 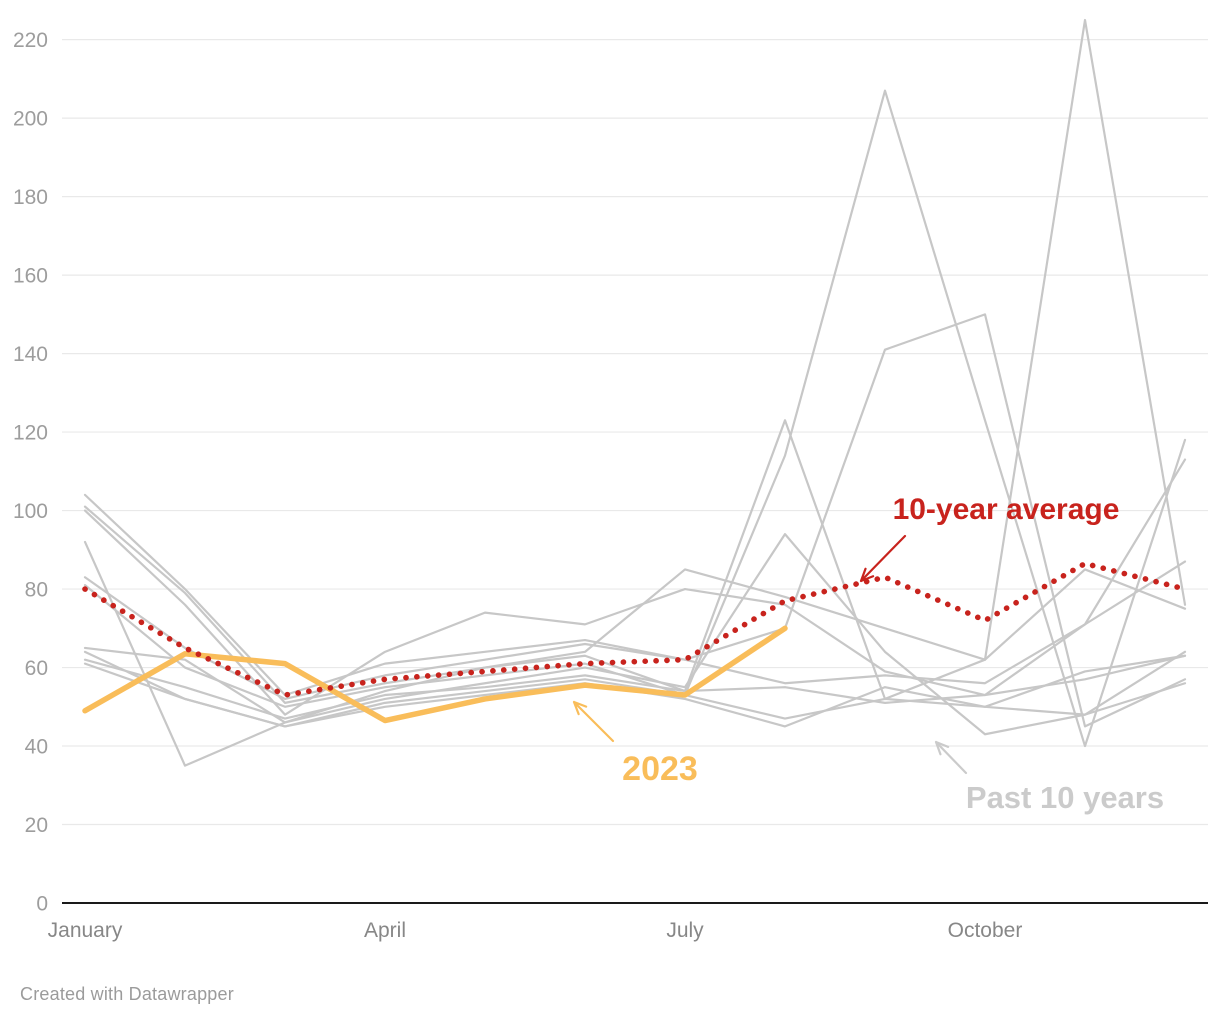 I want to click on average-line, so click(x=635, y=629).